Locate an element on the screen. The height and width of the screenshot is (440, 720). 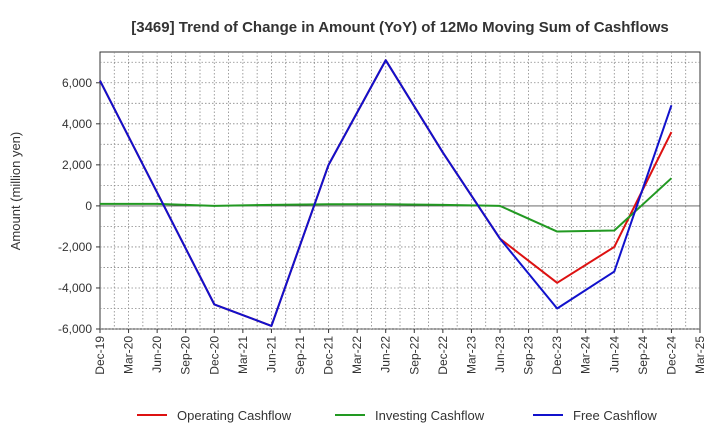
x-tick-label: Sep-23 is located at coordinates (529, 355).